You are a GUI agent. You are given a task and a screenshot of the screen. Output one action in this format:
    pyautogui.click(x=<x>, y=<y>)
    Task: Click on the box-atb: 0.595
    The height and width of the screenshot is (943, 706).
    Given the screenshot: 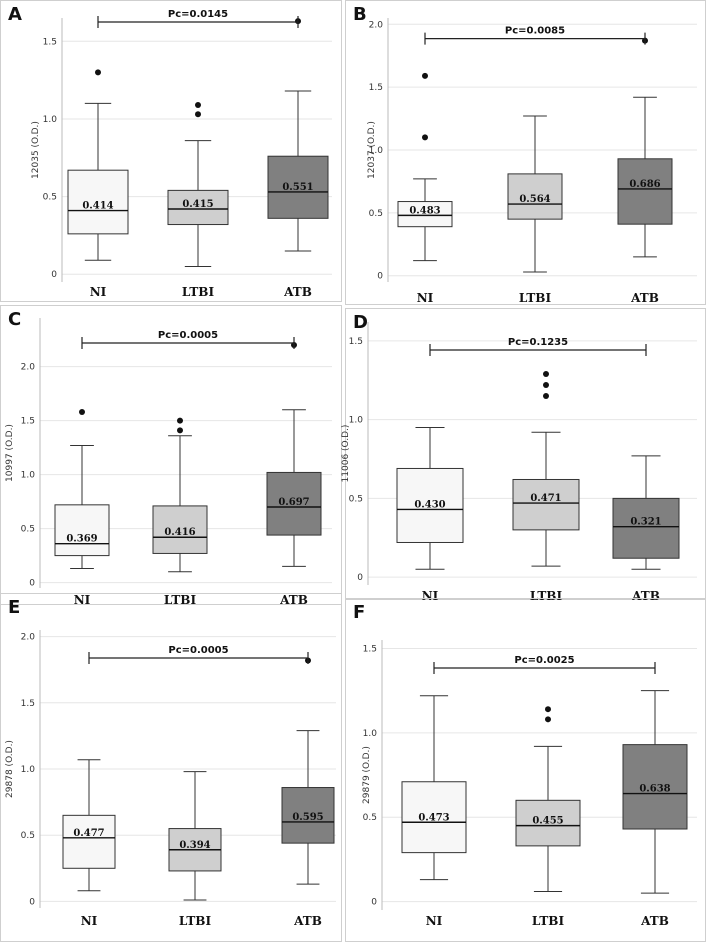 What is the action you would take?
    pyautogui.click(x=308, y=771)
    